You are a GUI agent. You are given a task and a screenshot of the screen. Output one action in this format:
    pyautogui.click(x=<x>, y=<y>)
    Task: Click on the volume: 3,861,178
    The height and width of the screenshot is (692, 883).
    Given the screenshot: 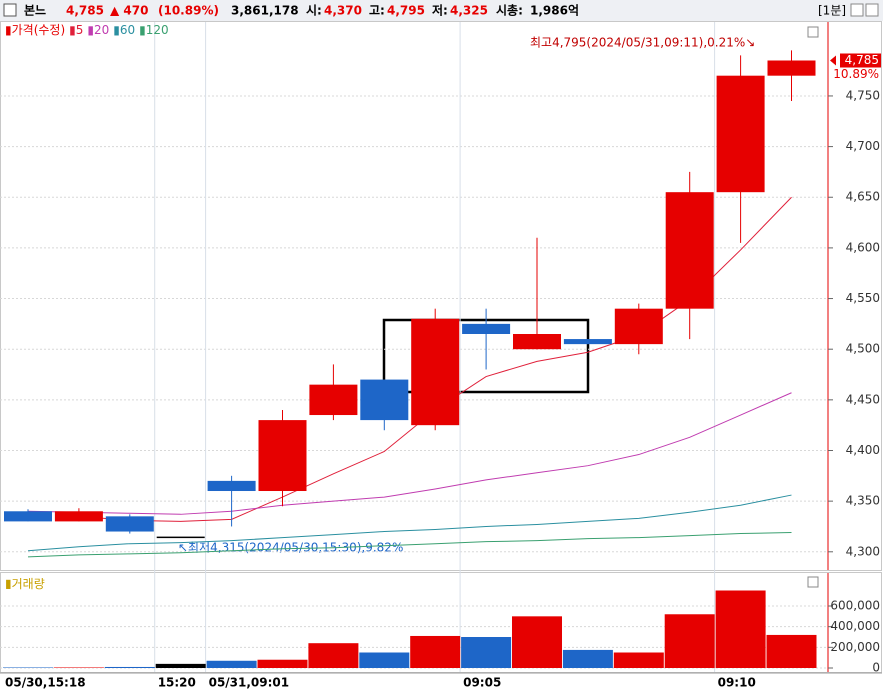 What is the action you would take?
    pyautogui.click(x=265, y=11)
    